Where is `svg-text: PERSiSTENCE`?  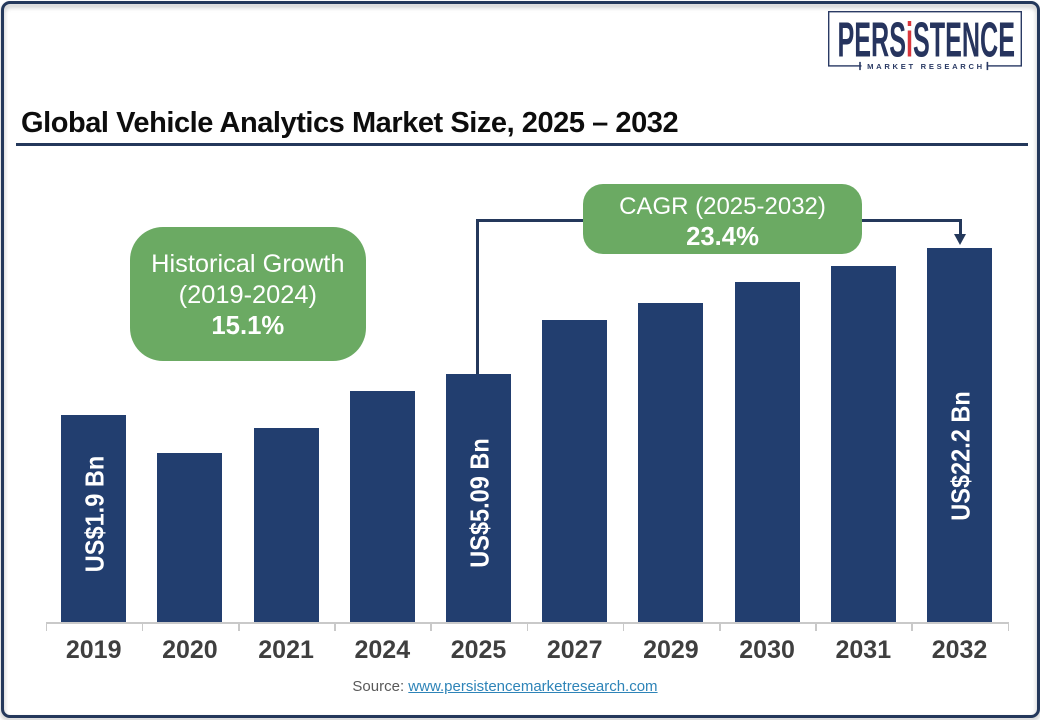 svg-text: PERSiSTENCE is located at coordinates (926, 40).